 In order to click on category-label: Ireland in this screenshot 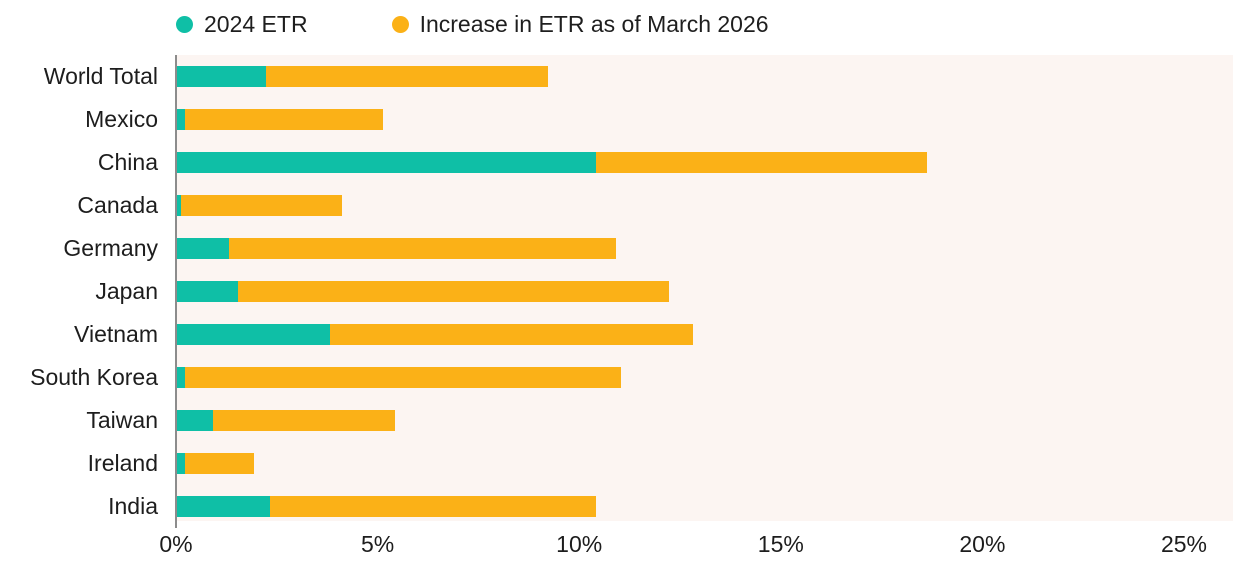, I will do `click(122, 463)`.